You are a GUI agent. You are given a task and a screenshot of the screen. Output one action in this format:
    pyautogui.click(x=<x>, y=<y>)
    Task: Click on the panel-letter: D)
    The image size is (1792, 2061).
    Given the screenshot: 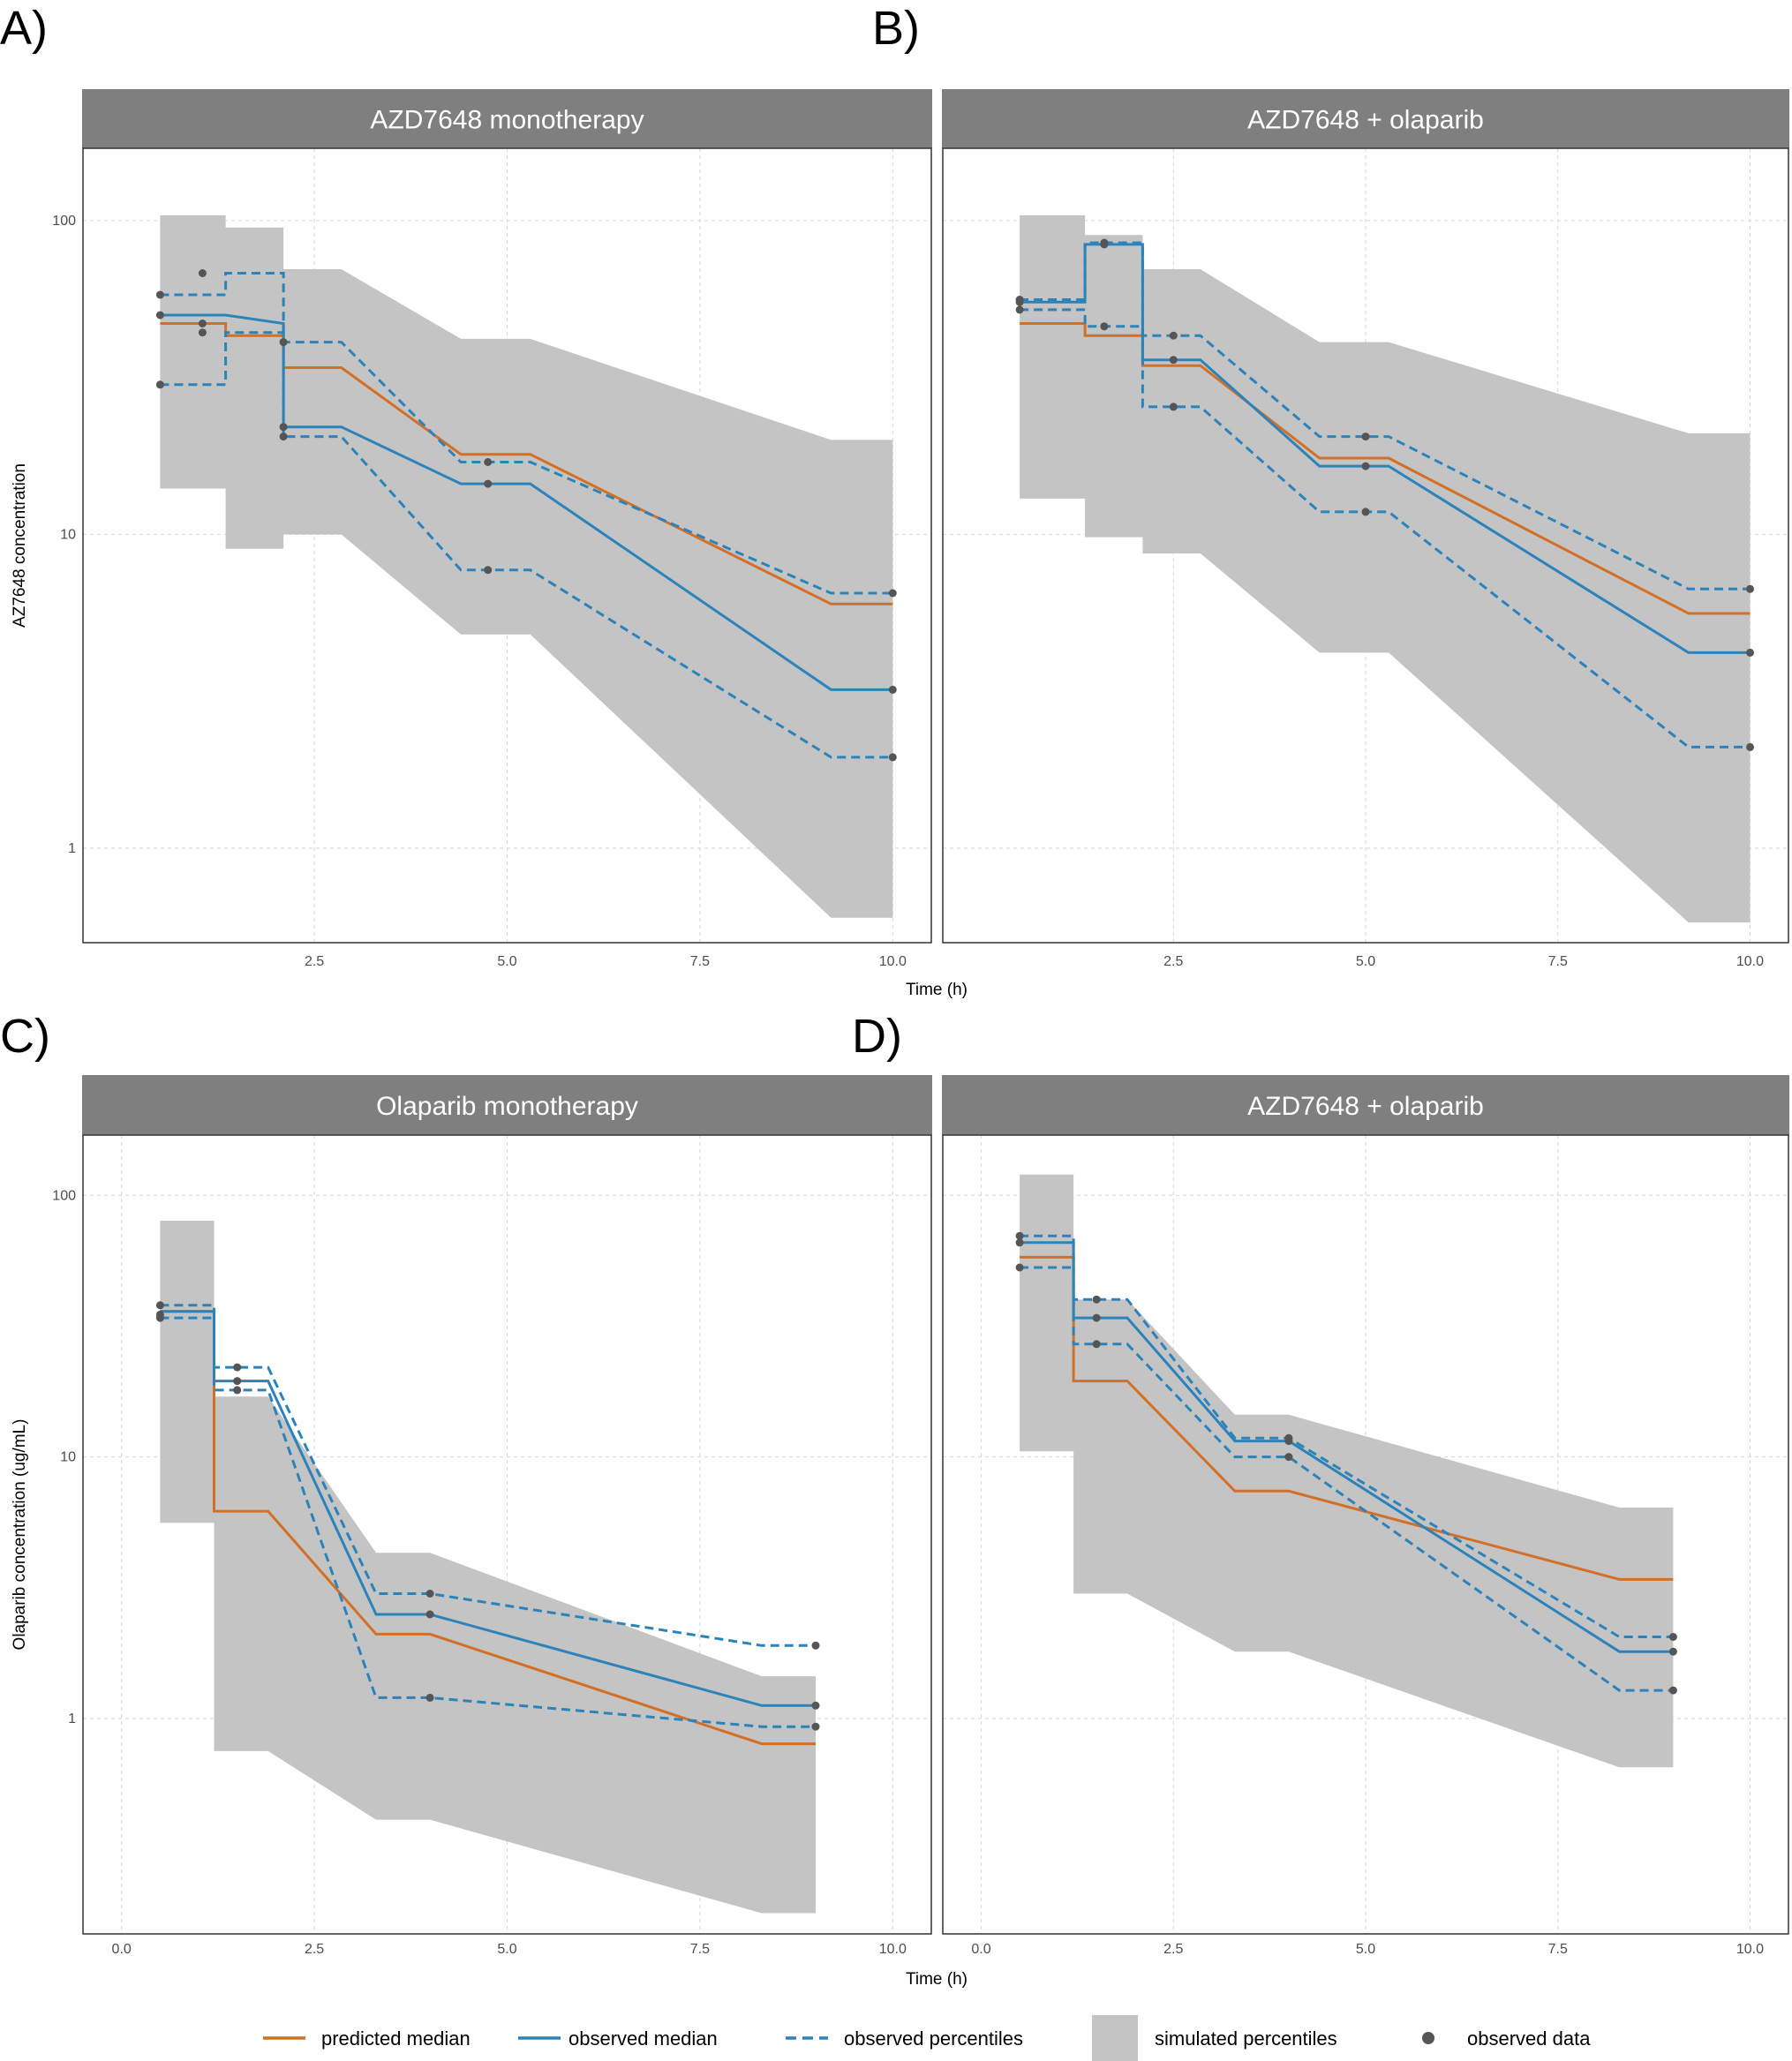 What is the action you would take?
    pyautogui.click(x=877, y=1036)
    